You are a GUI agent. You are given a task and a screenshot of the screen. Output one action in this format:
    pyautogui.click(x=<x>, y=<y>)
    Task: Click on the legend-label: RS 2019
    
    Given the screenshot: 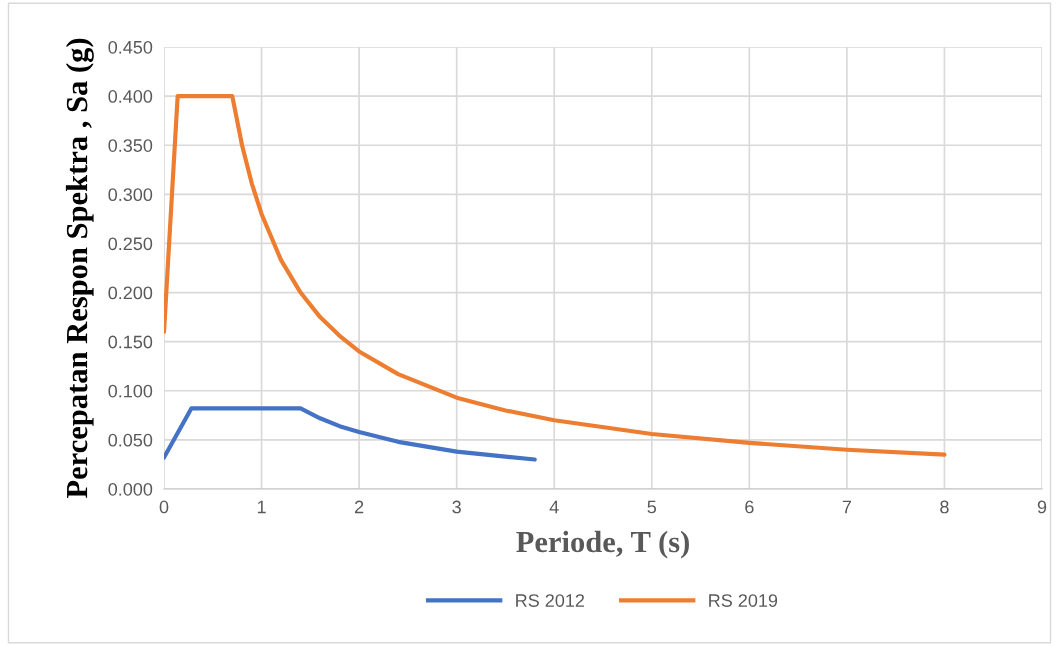 What is the action you would take?
    pyautogui.click(x=743, y=600)
    